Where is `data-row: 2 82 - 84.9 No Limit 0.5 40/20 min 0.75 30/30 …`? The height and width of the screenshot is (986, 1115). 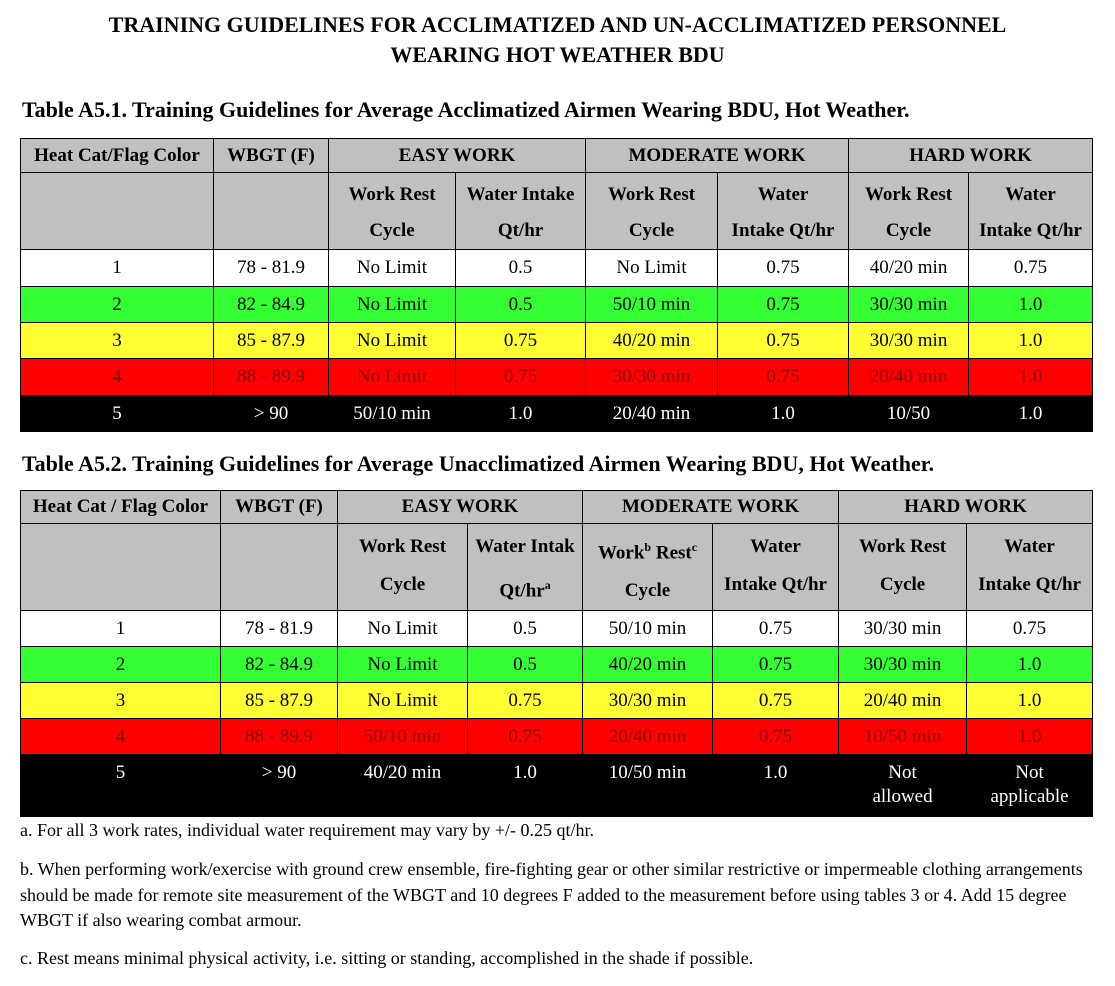
data-row: 2 82 - 84.9 No Limit 0.5 40/20 min 0.75 30/30 … is located at coordinates (557, 665).